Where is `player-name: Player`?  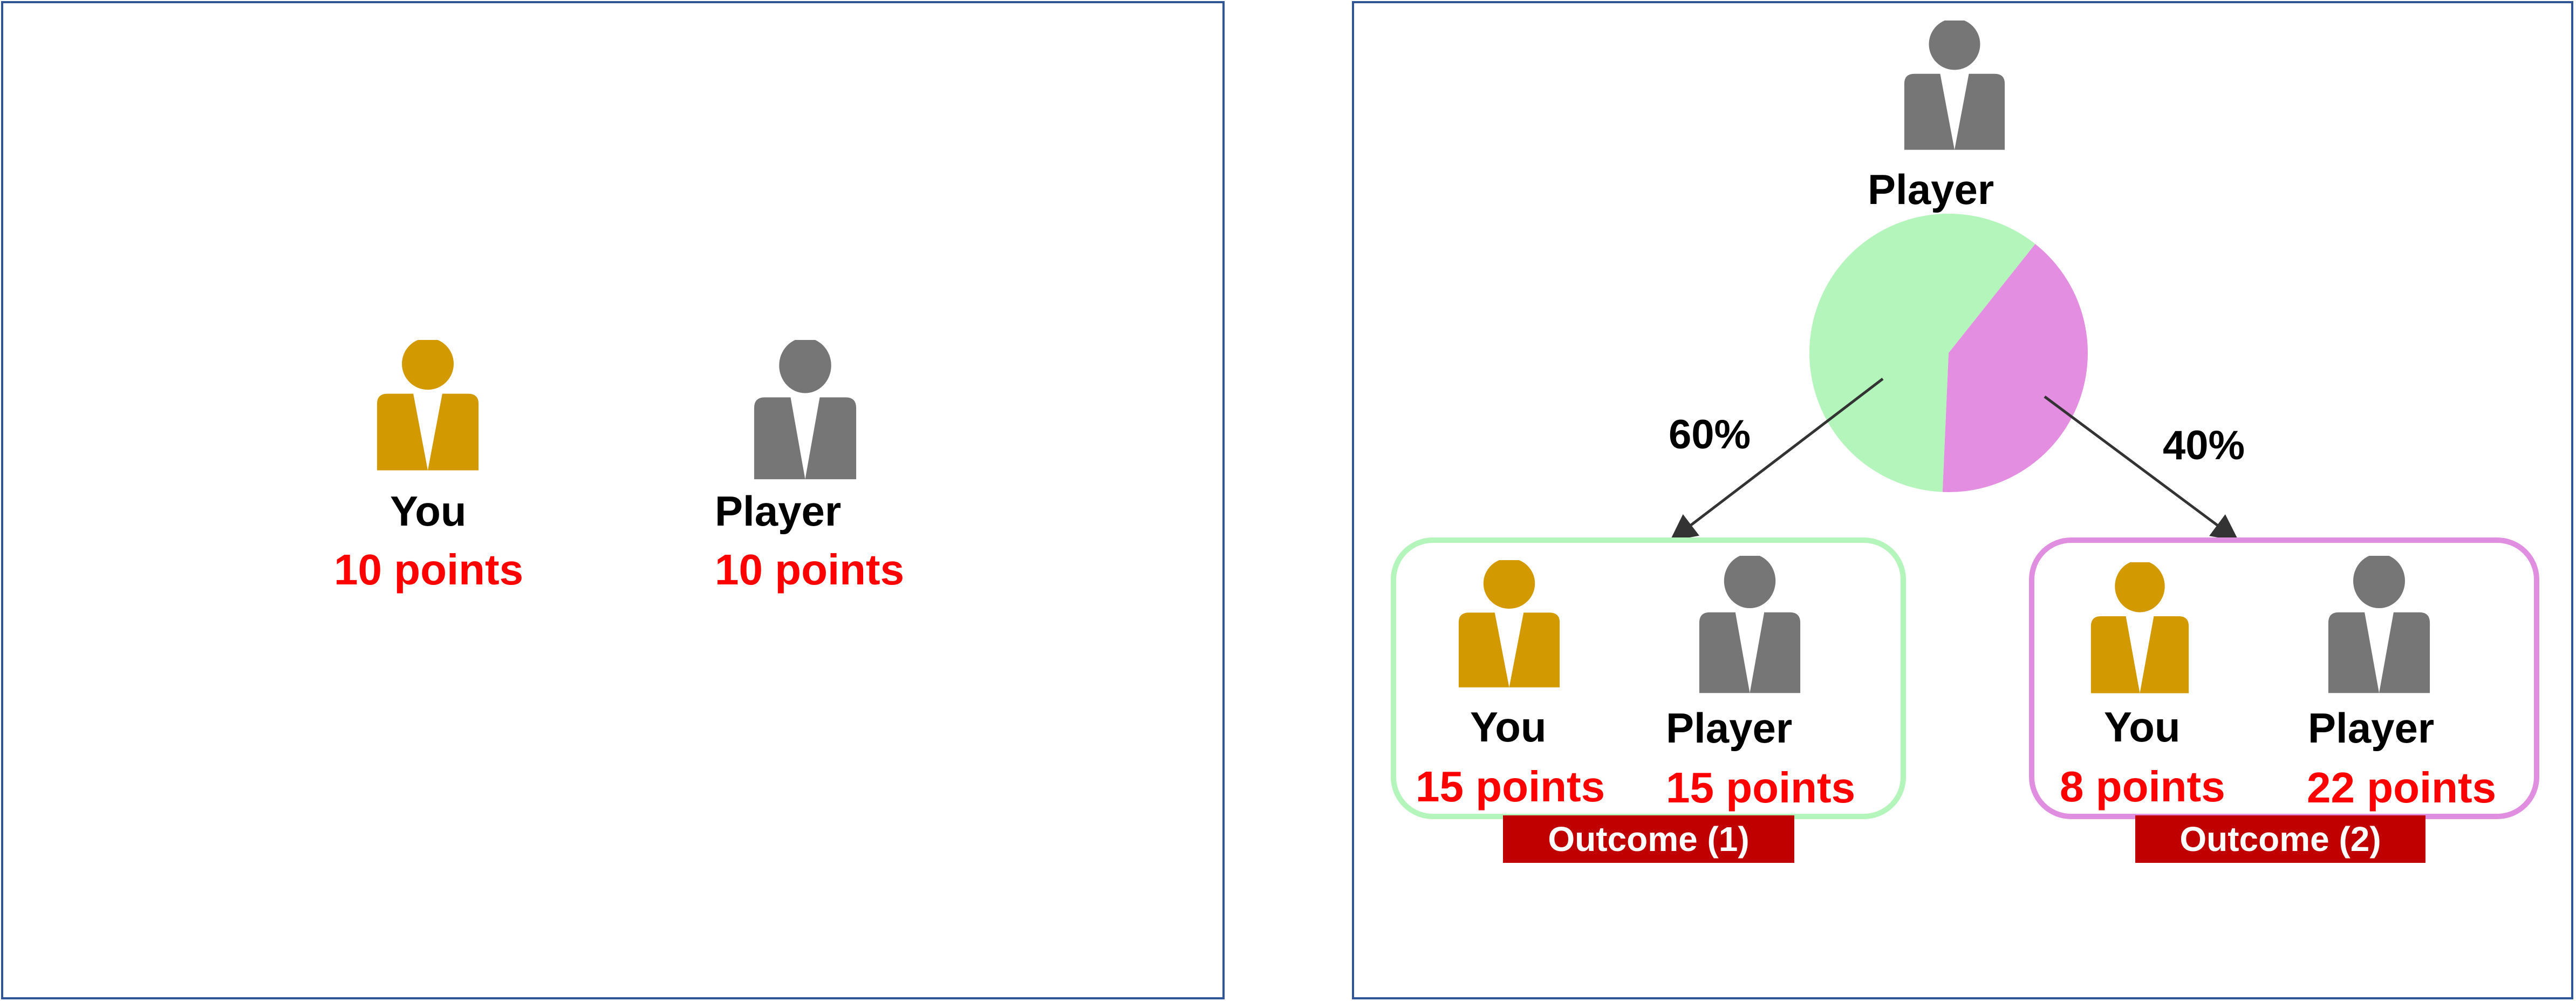
player-name: Player is located at coordinates (778, 511).